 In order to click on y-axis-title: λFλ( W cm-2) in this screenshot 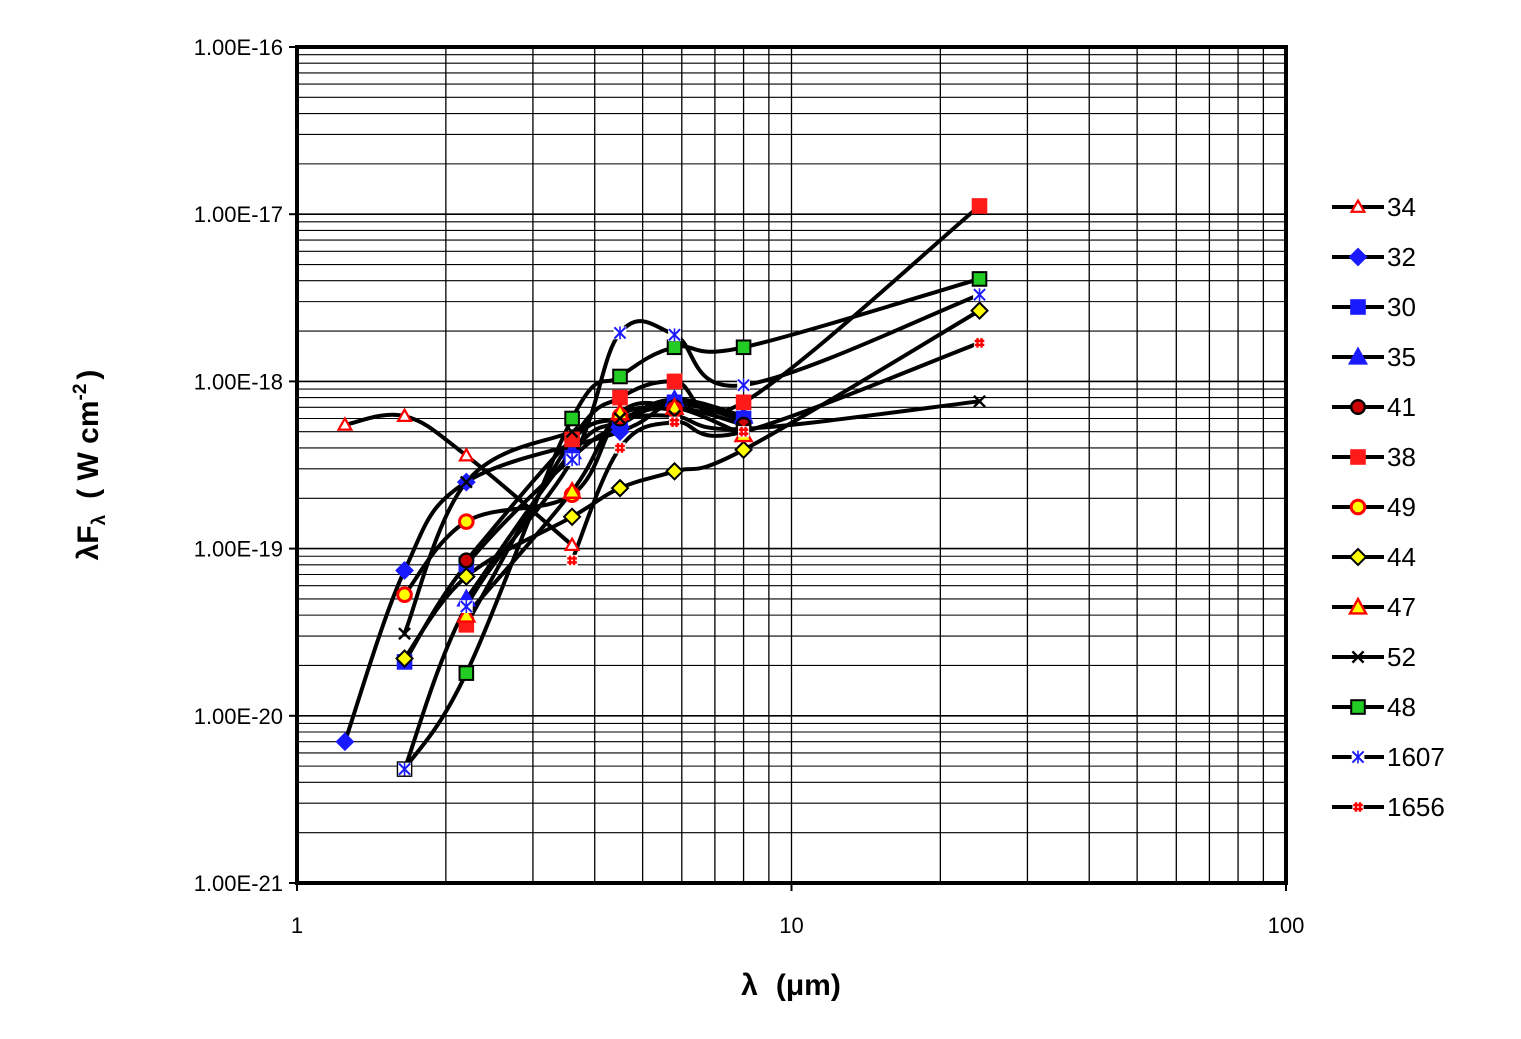, I will do `click(90, 465)`.